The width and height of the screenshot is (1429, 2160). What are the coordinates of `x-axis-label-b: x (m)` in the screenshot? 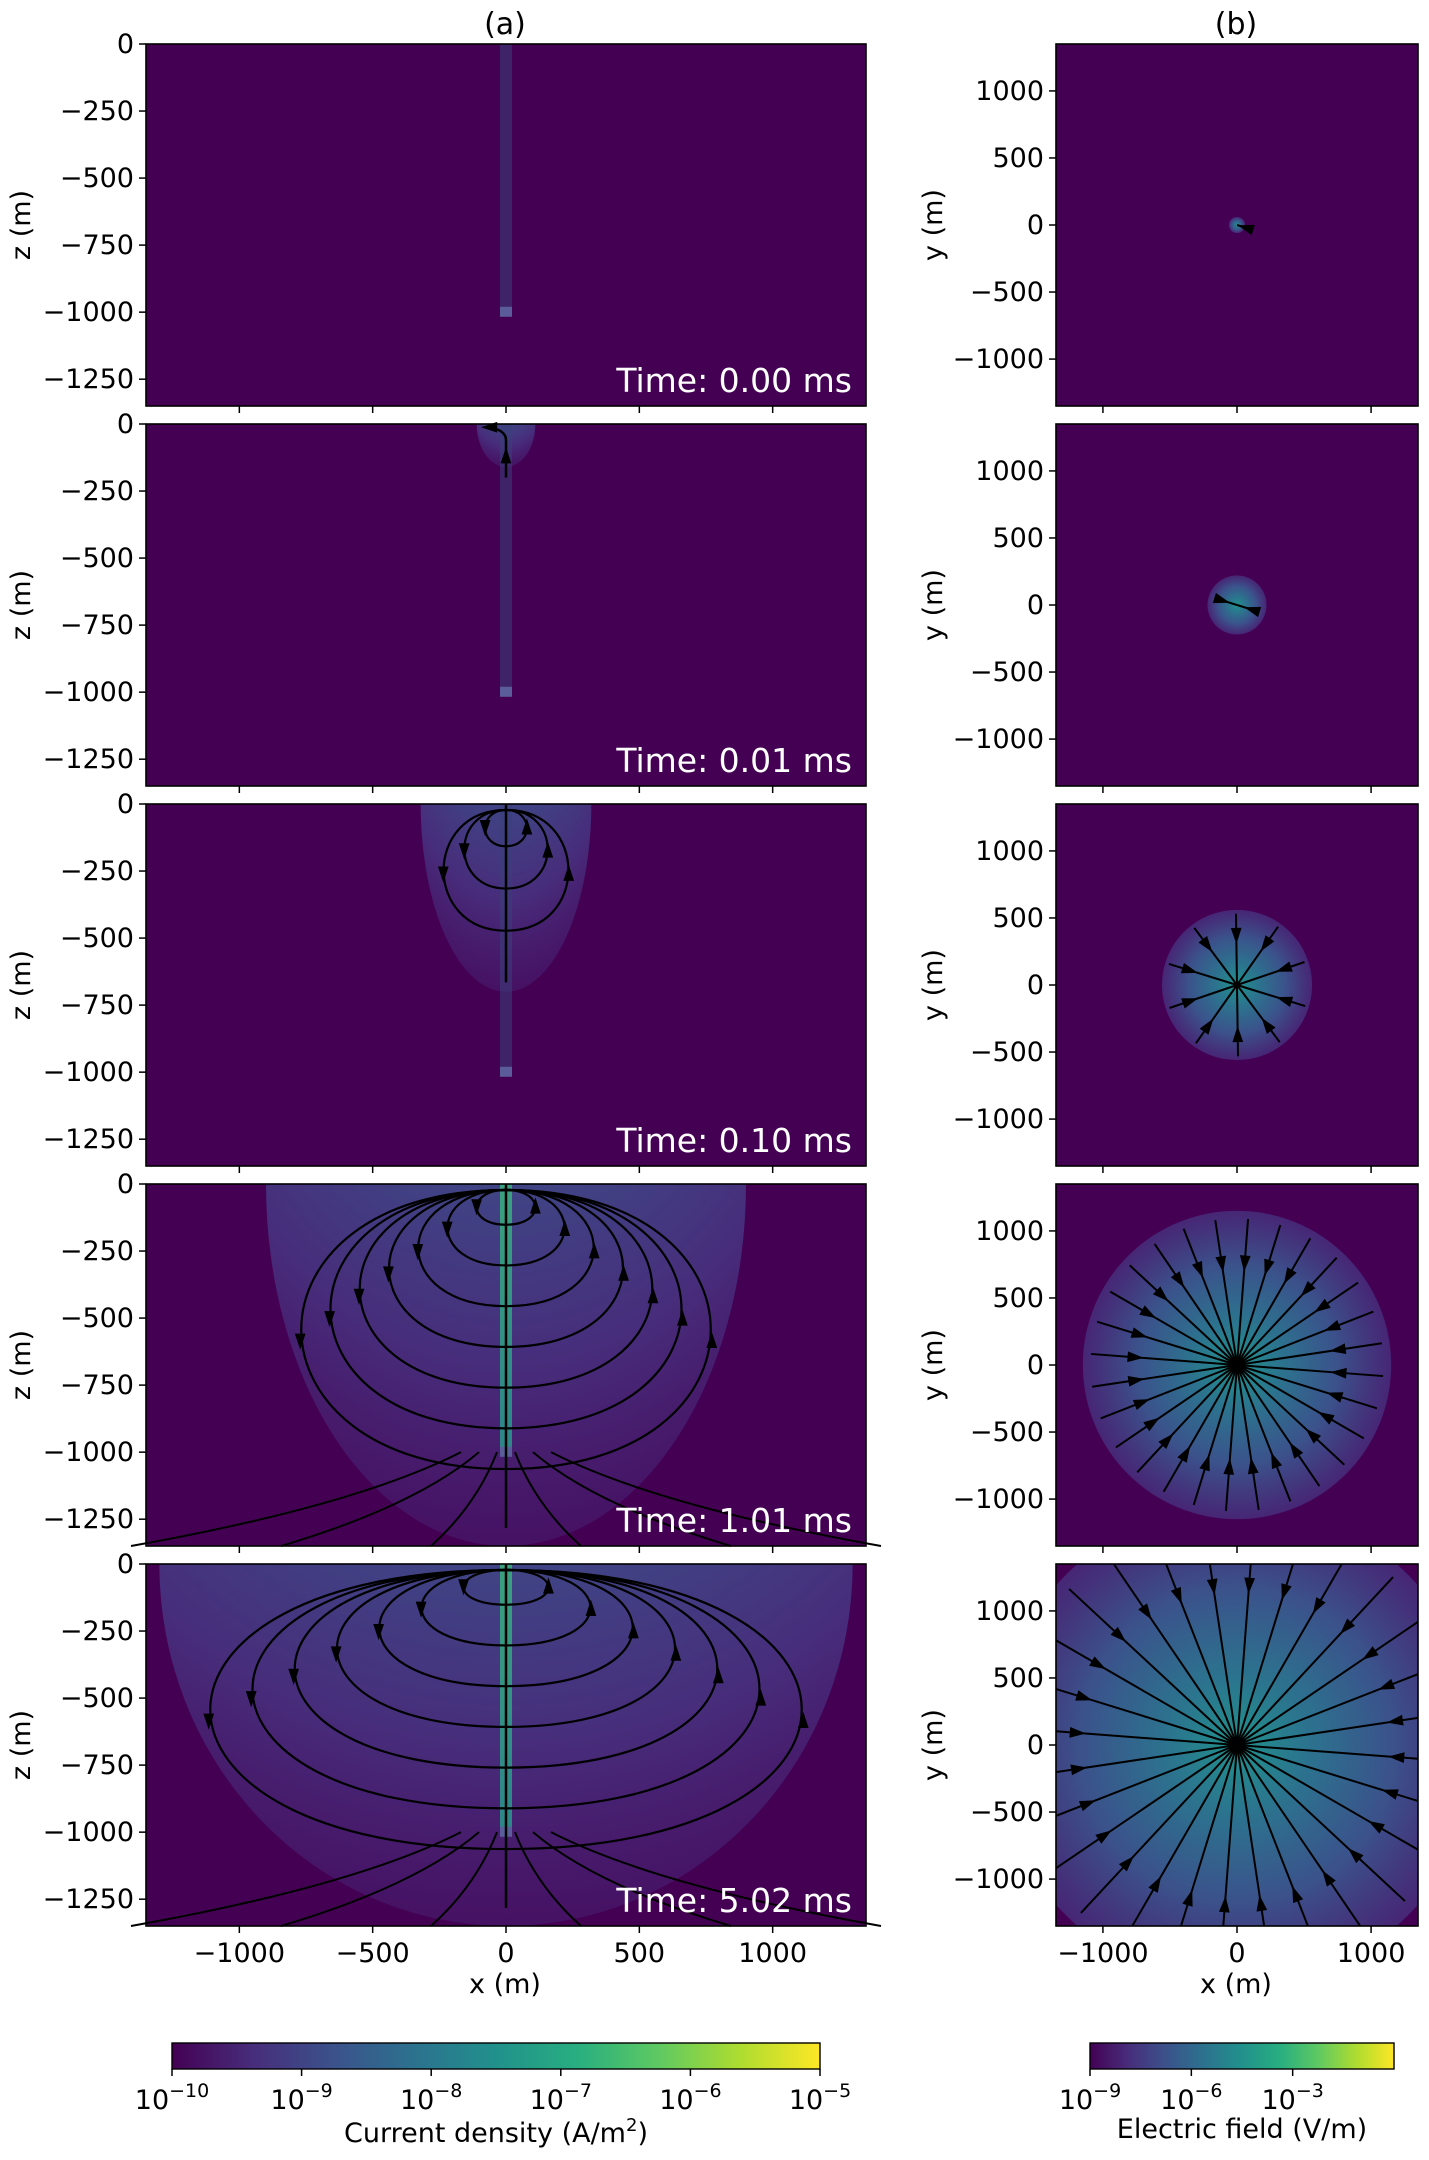 It's located at (1236, 1984).